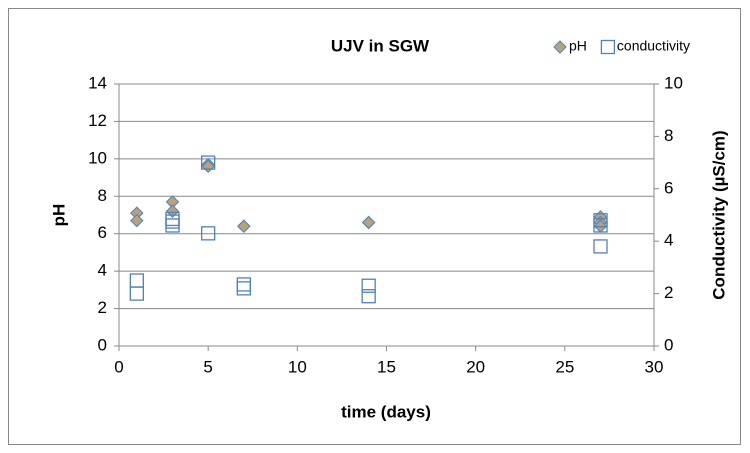 The width and height of the screenshot is (750, 453). What do you see at coordinates (668, 135) in the screenshot?
I see `y2-tick-label: 8` at bounding box center [668, 135].